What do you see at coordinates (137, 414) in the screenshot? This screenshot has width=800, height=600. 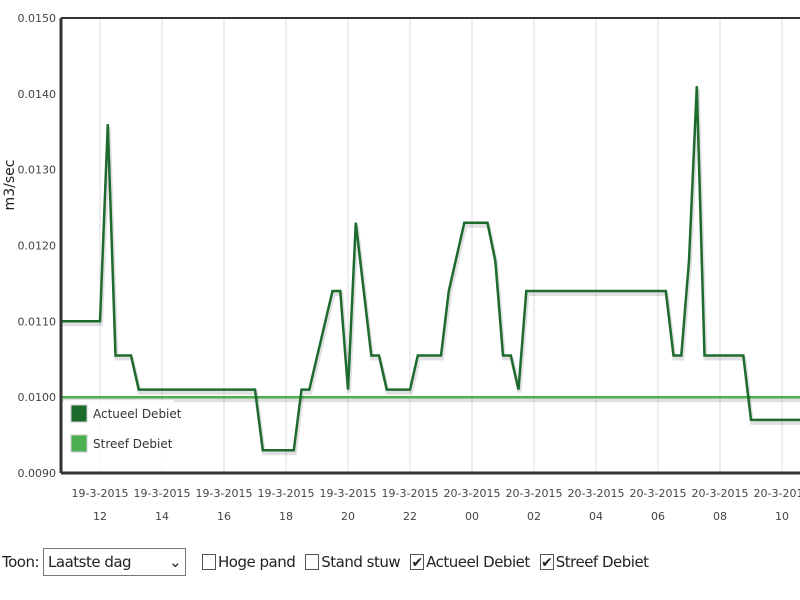 I see `legend-label: Actueel Debiet` at bounding box center [137, 414].